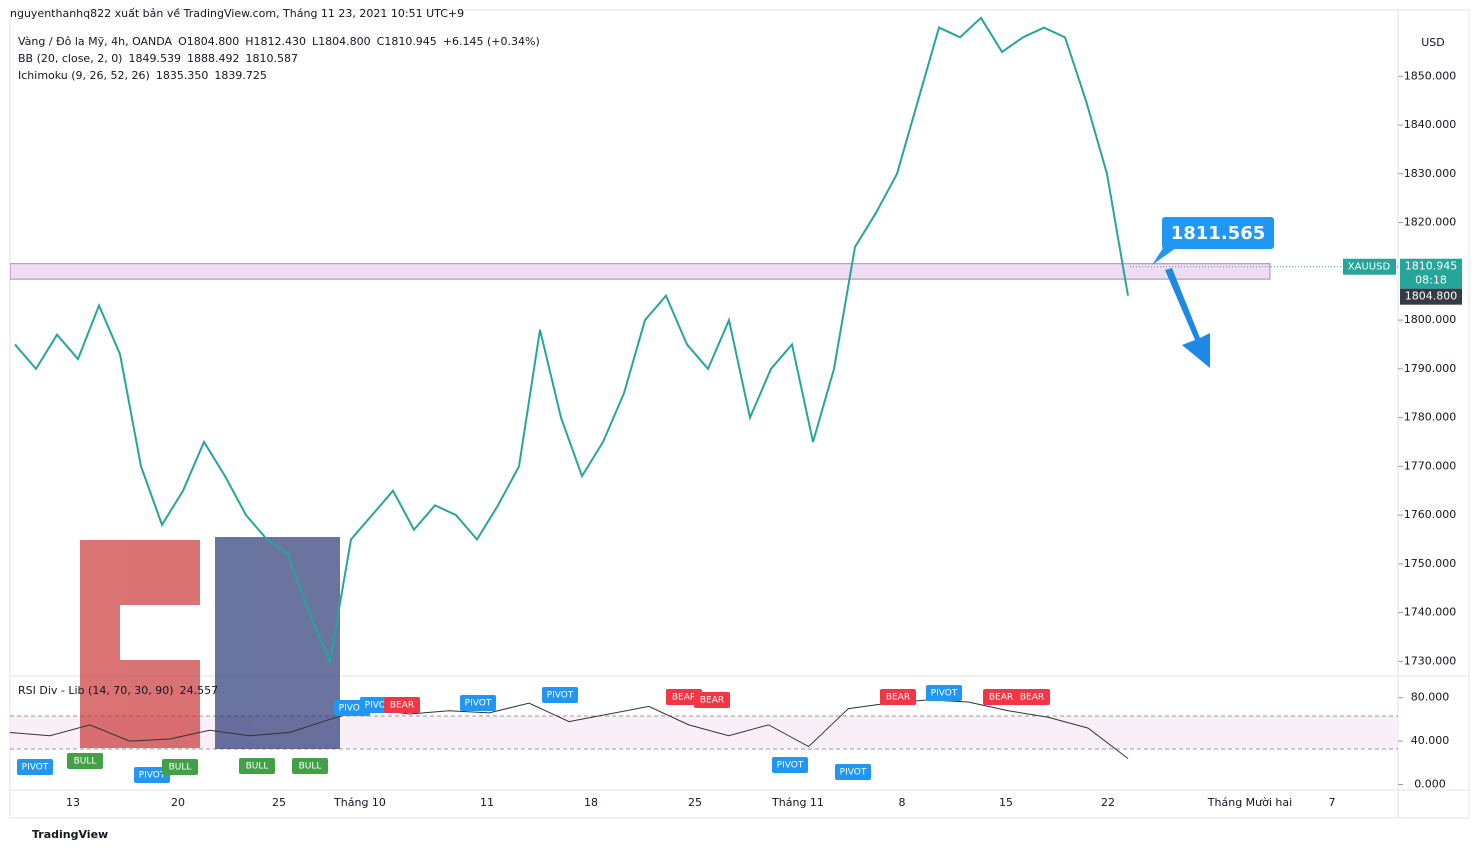 The image size is (1479, 857). Describe the element at coordinates (487, 802) in the screenshot. I see `time-label: 11` at that location.